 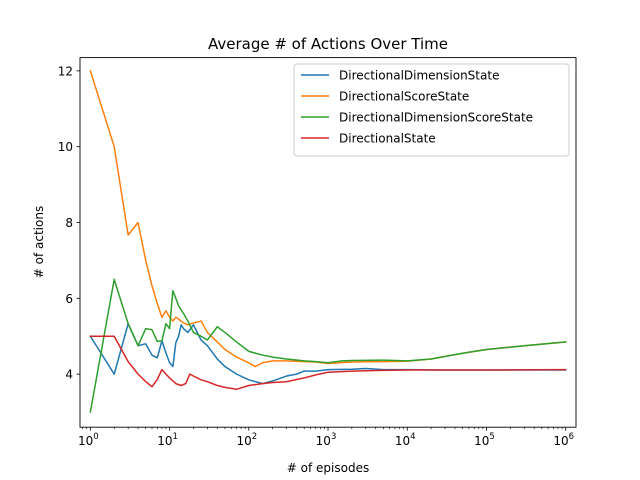 I want to click on x-tick-label-3: 10³, so click(x=326, y=440).